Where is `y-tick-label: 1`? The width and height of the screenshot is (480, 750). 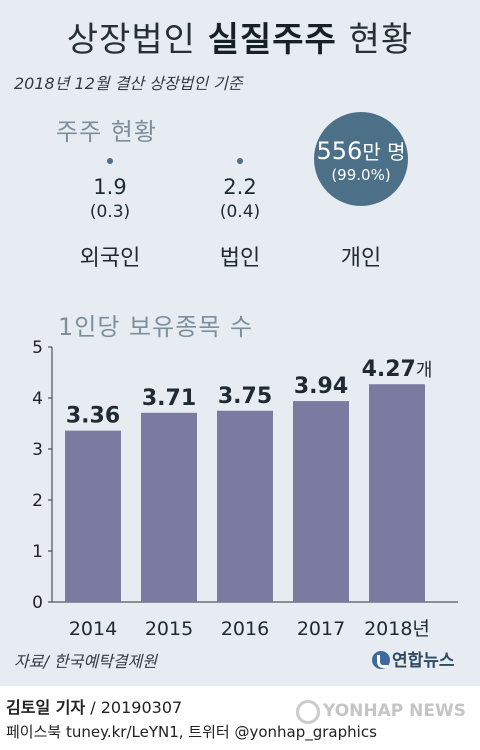 y-tick-label: 1 is located at coordinates (37, 552).